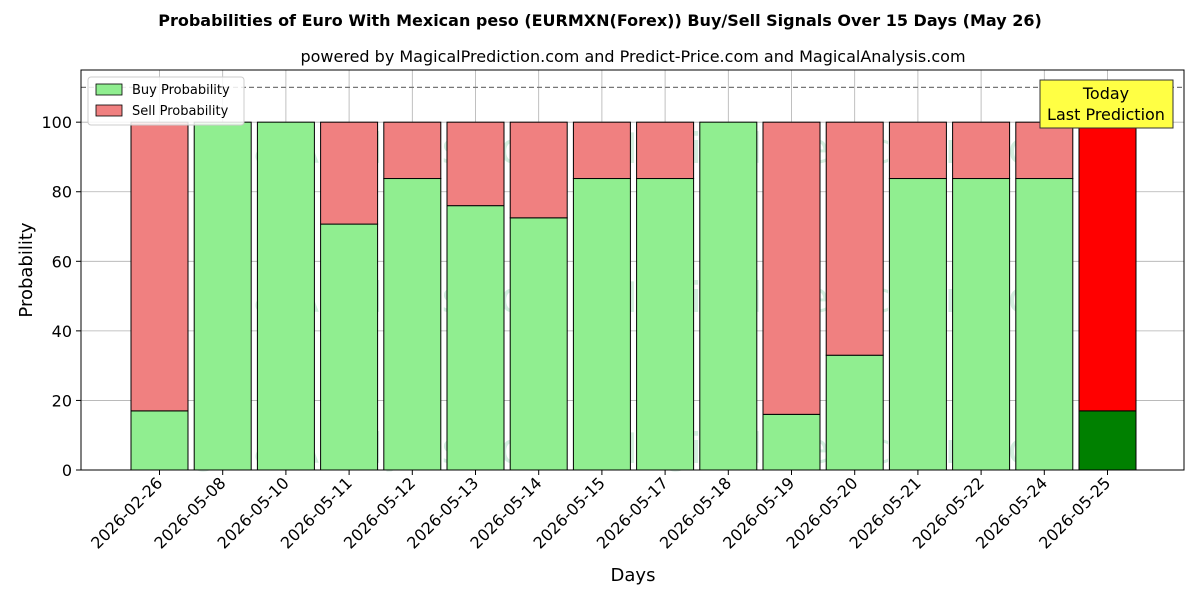 Image resolution: width=1200 pixels, height=600 pixels. Describe the element at coordinates (180, 111) in the screenshot. I see `legend-label-sell: Sell Probability` at that location.